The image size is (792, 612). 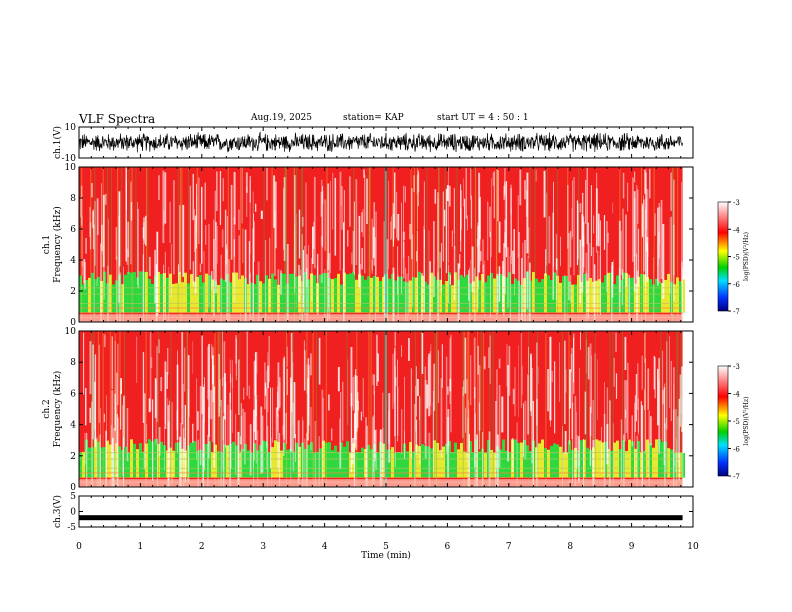 I want to click on colorbar-tick-label: -7, so click(x=736, y=477).